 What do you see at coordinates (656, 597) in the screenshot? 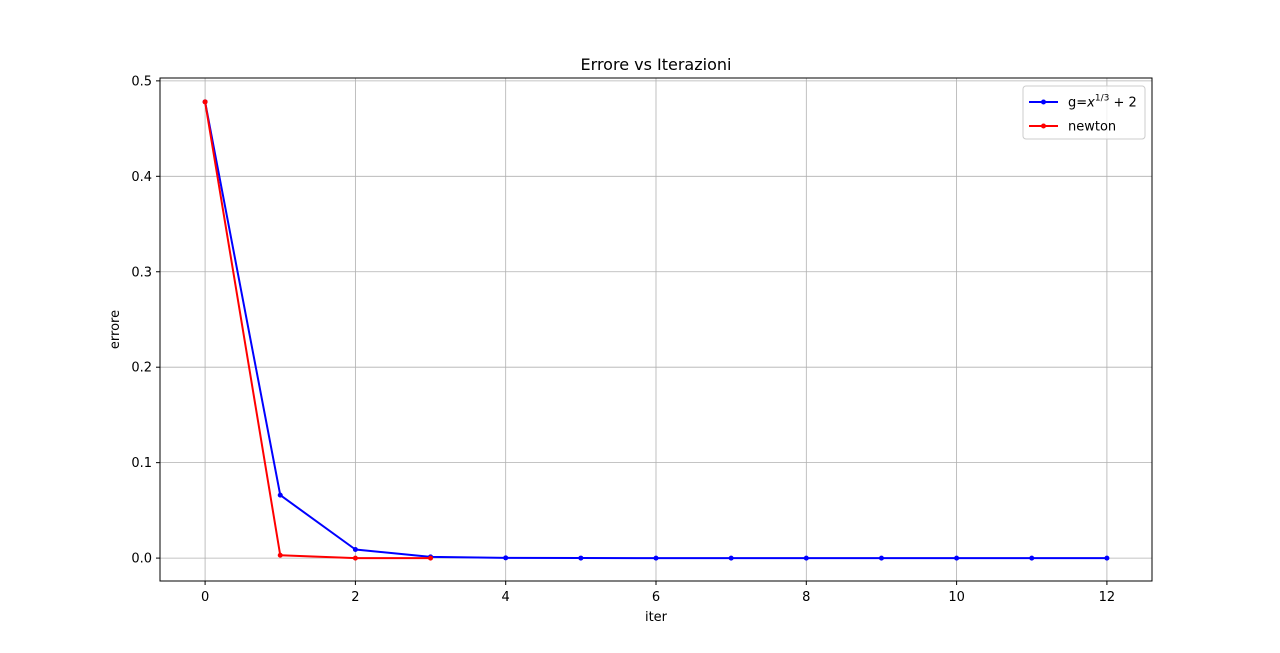
I see `x-tick-label: 6` at bounding box center [656, 597].